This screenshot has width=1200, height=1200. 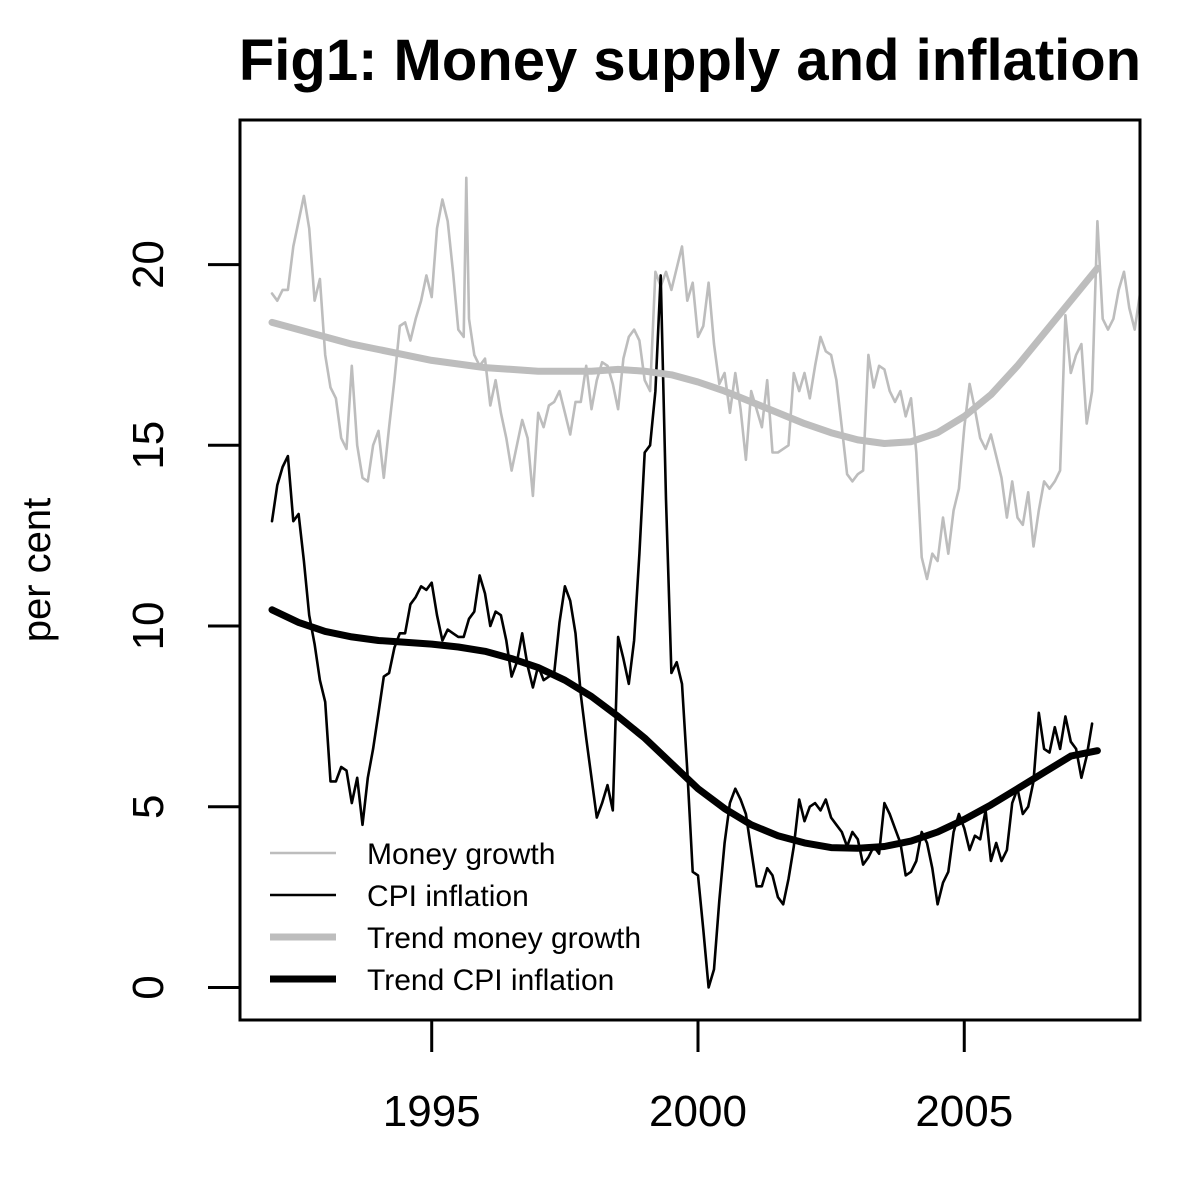 What do you see at coordinates (504, 938) in the screenshot?
I see `legend-label: Trend money growth` at bounding box center [504, 938].